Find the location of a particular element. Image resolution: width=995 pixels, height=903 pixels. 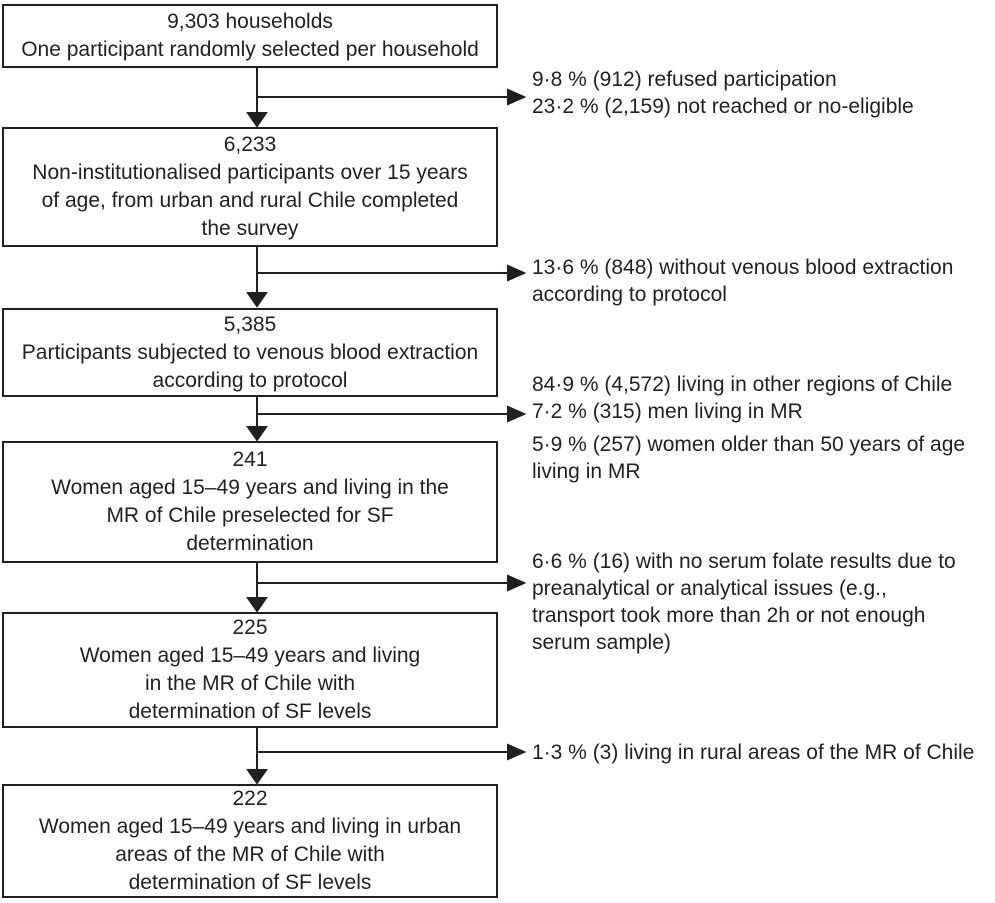

box-text-line: MR of Chile preselected for SF is located at coordinates (250, 515).